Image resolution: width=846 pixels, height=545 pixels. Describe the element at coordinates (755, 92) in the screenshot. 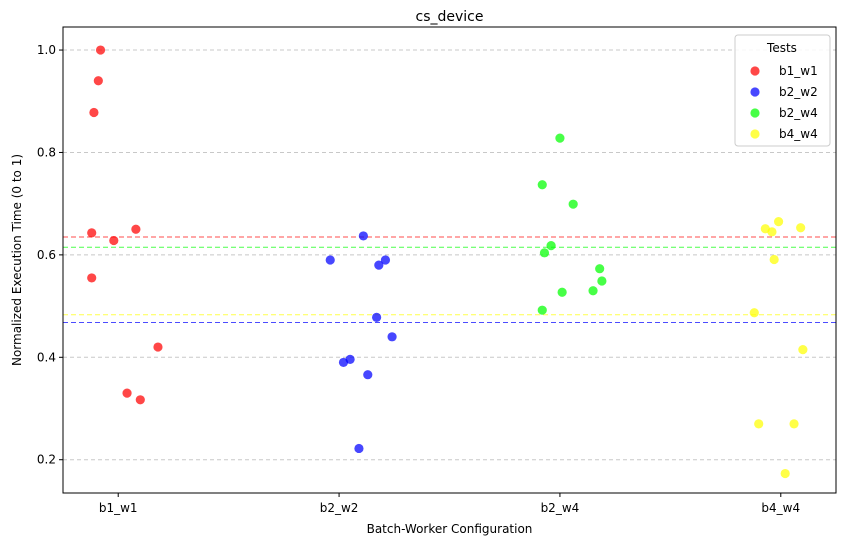

I see `legend-marker-b2_w2` at that location.